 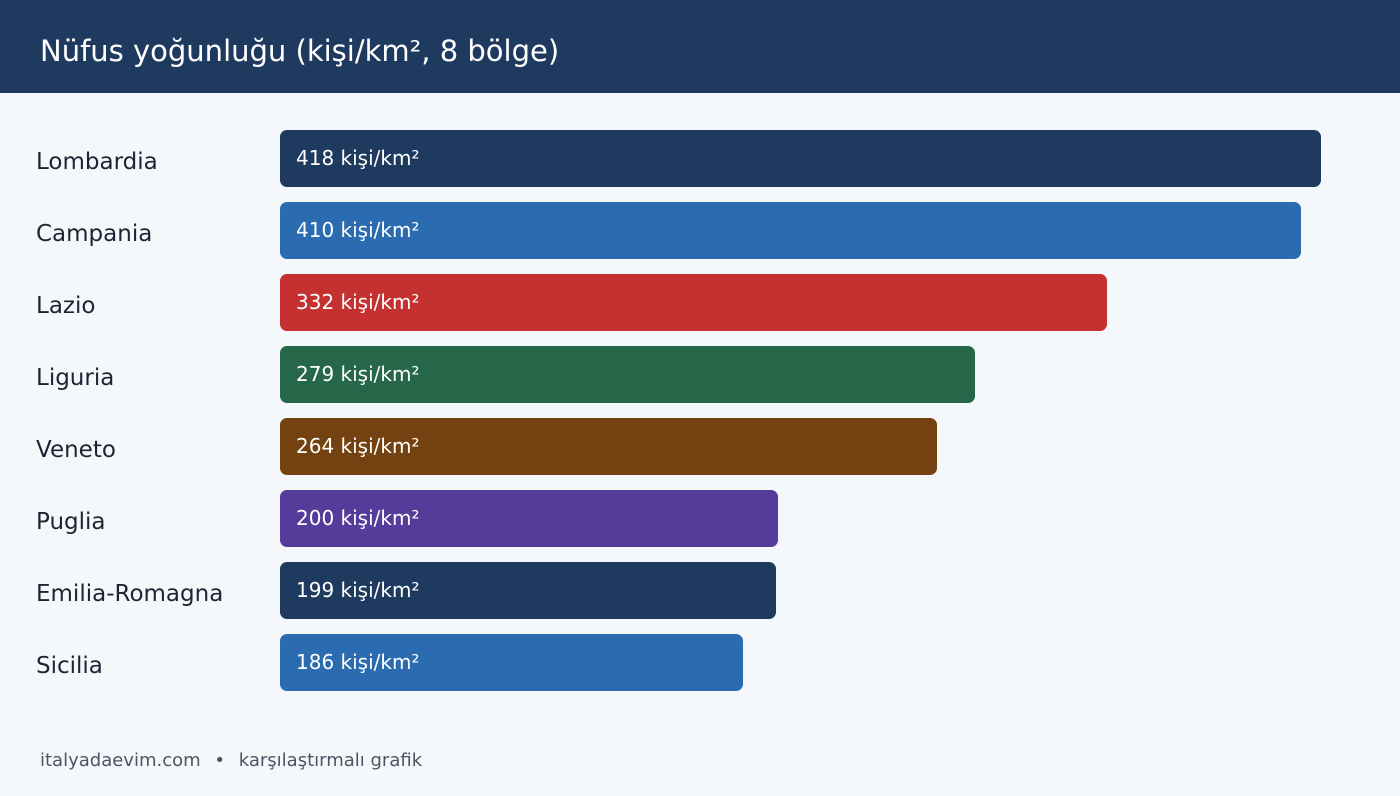 I want to click on bar-value-label: 332 kişi/km², so click(x=358, y=302).